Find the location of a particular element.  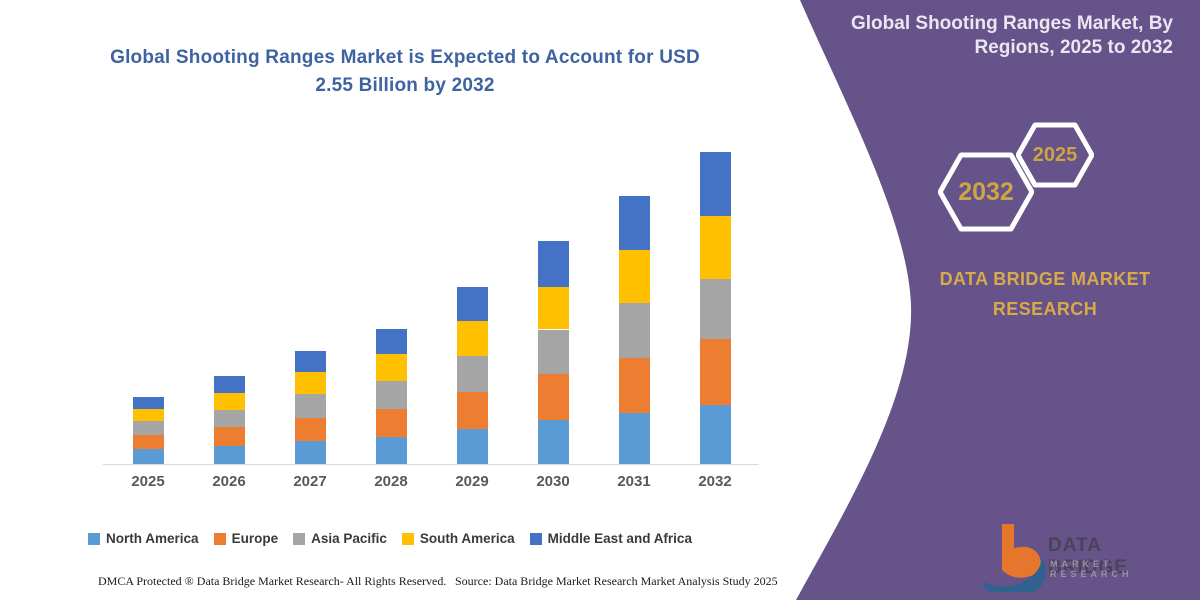

data-bridge-logo: DATA BRIDGE MARKET RESEARCH is located at coordinates (1082, 556).